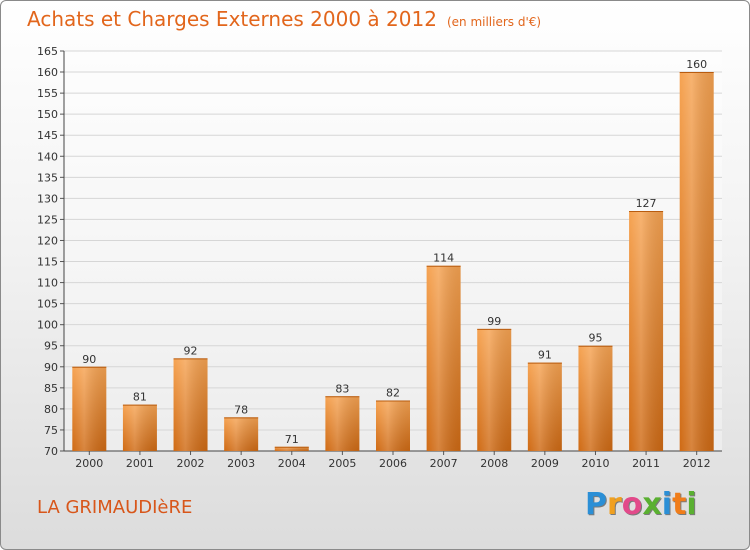  Describe the element at coordinates (595, 463) in the screenshot. I see `x-tick-label: 2010` at that location.